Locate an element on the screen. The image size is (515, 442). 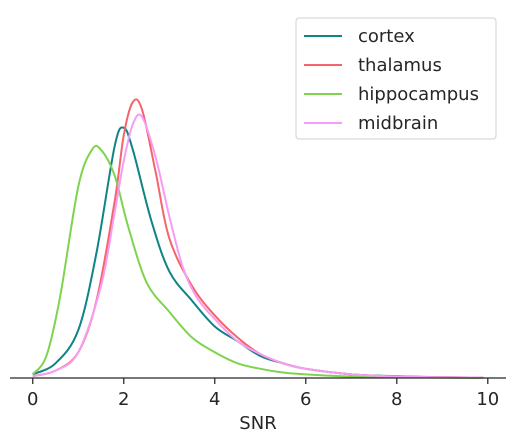
legend-label-cortex: cortex is located at coordinates (386, 36).